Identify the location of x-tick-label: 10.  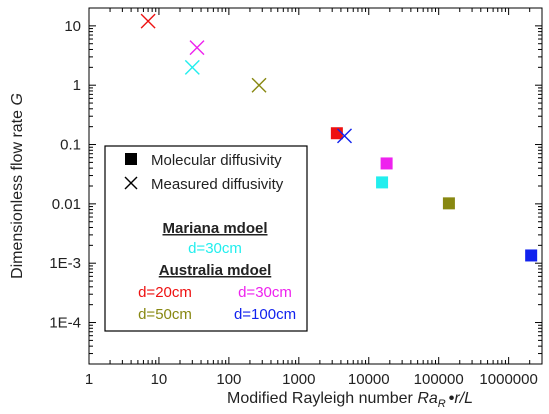
(159, 379).